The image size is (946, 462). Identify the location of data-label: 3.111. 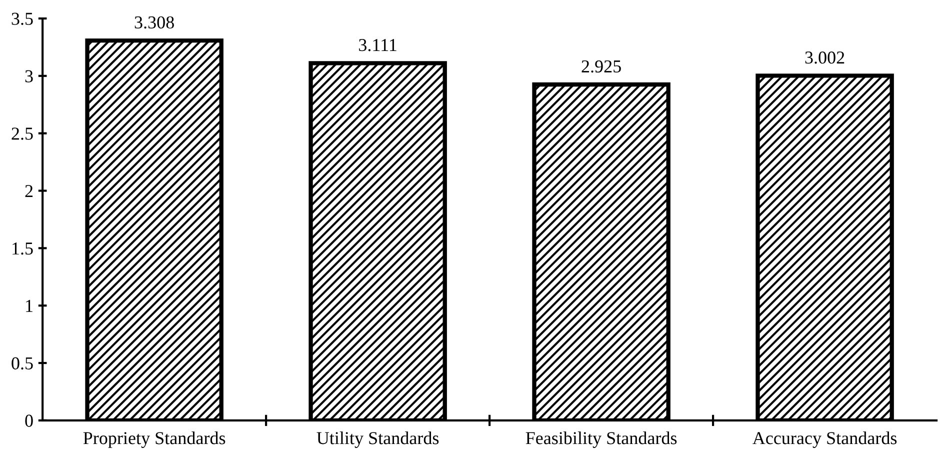
(377, 45).